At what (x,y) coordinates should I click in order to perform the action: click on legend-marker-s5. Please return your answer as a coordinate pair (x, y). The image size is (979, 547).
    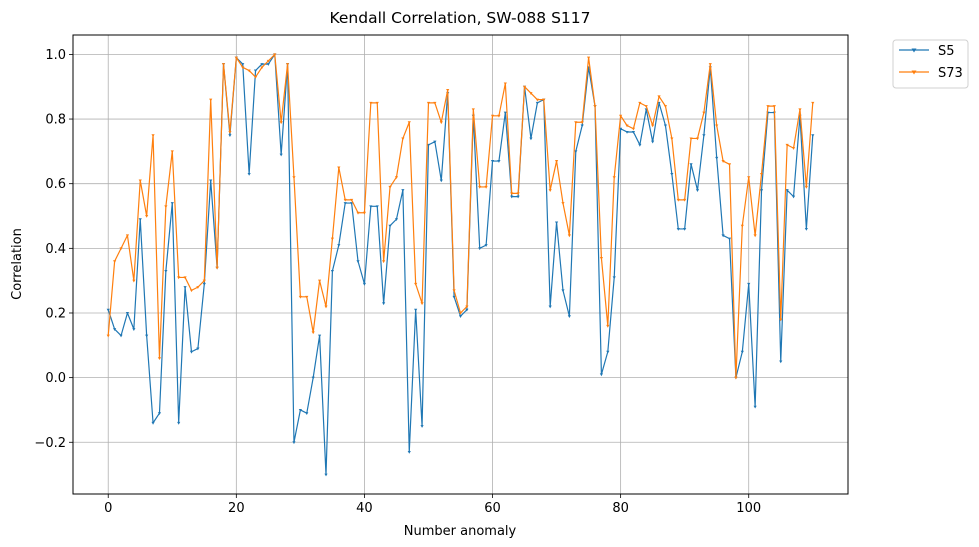
    Looking at the image, I should click on (914, 50).